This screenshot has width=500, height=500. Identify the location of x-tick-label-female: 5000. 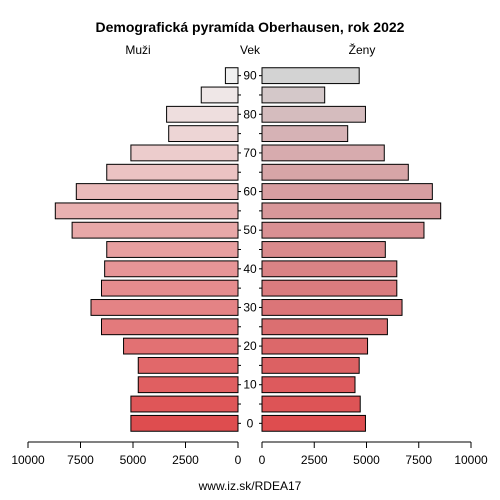
(366, 460).